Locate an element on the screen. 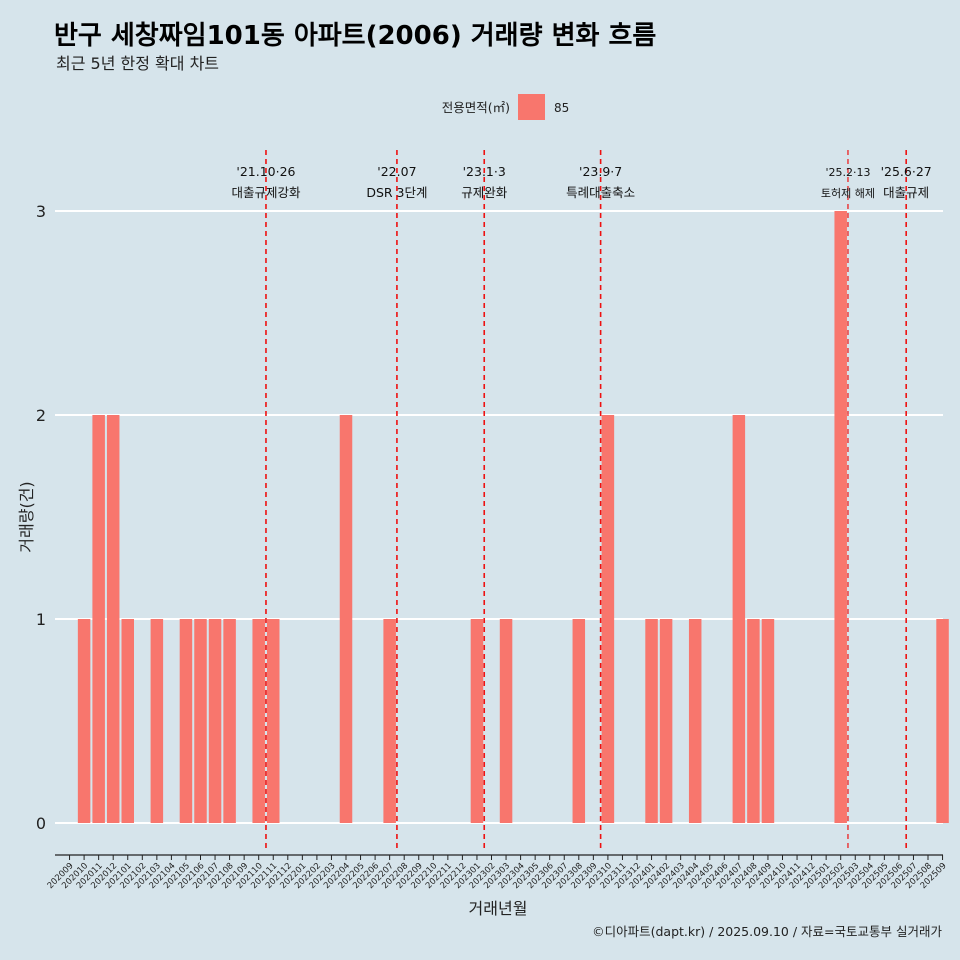 This screenshot has height=960, width=960. event-label: 특례대출축소 is located at coordinates (600, 192).